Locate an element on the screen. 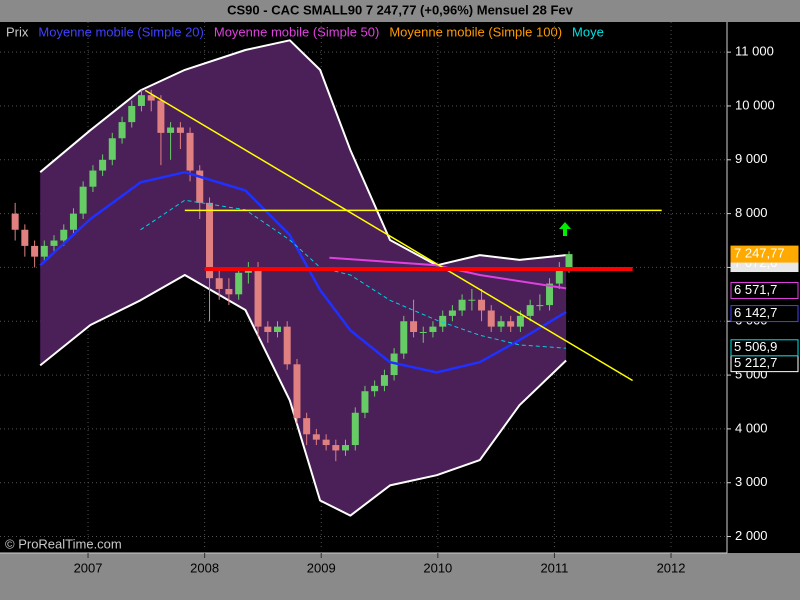 The image size is (800, 600). y-tick-label: 9 000 is located at coordinates (751, 158).